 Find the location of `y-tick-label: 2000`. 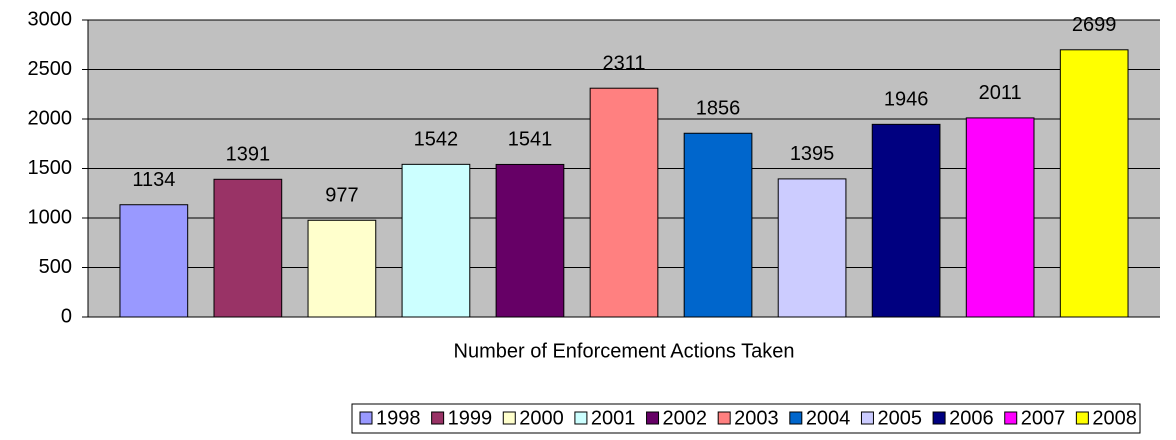

y-tick-label: 2000 is located at coordinates (50, 118).